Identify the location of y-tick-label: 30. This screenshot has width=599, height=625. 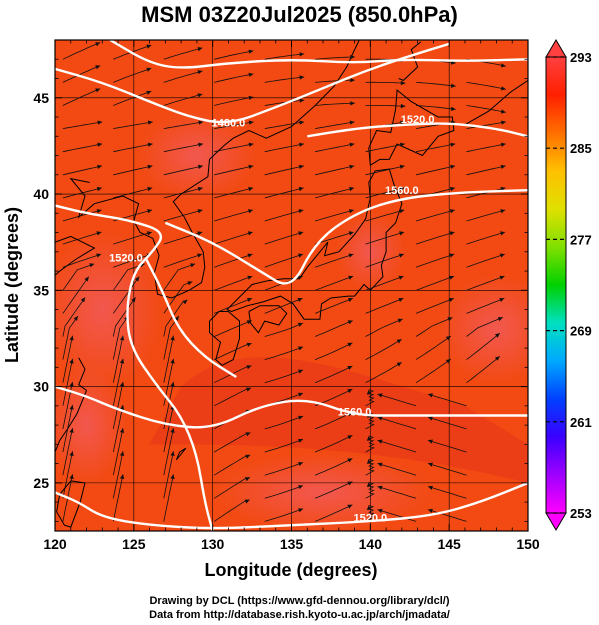
(41, 387).